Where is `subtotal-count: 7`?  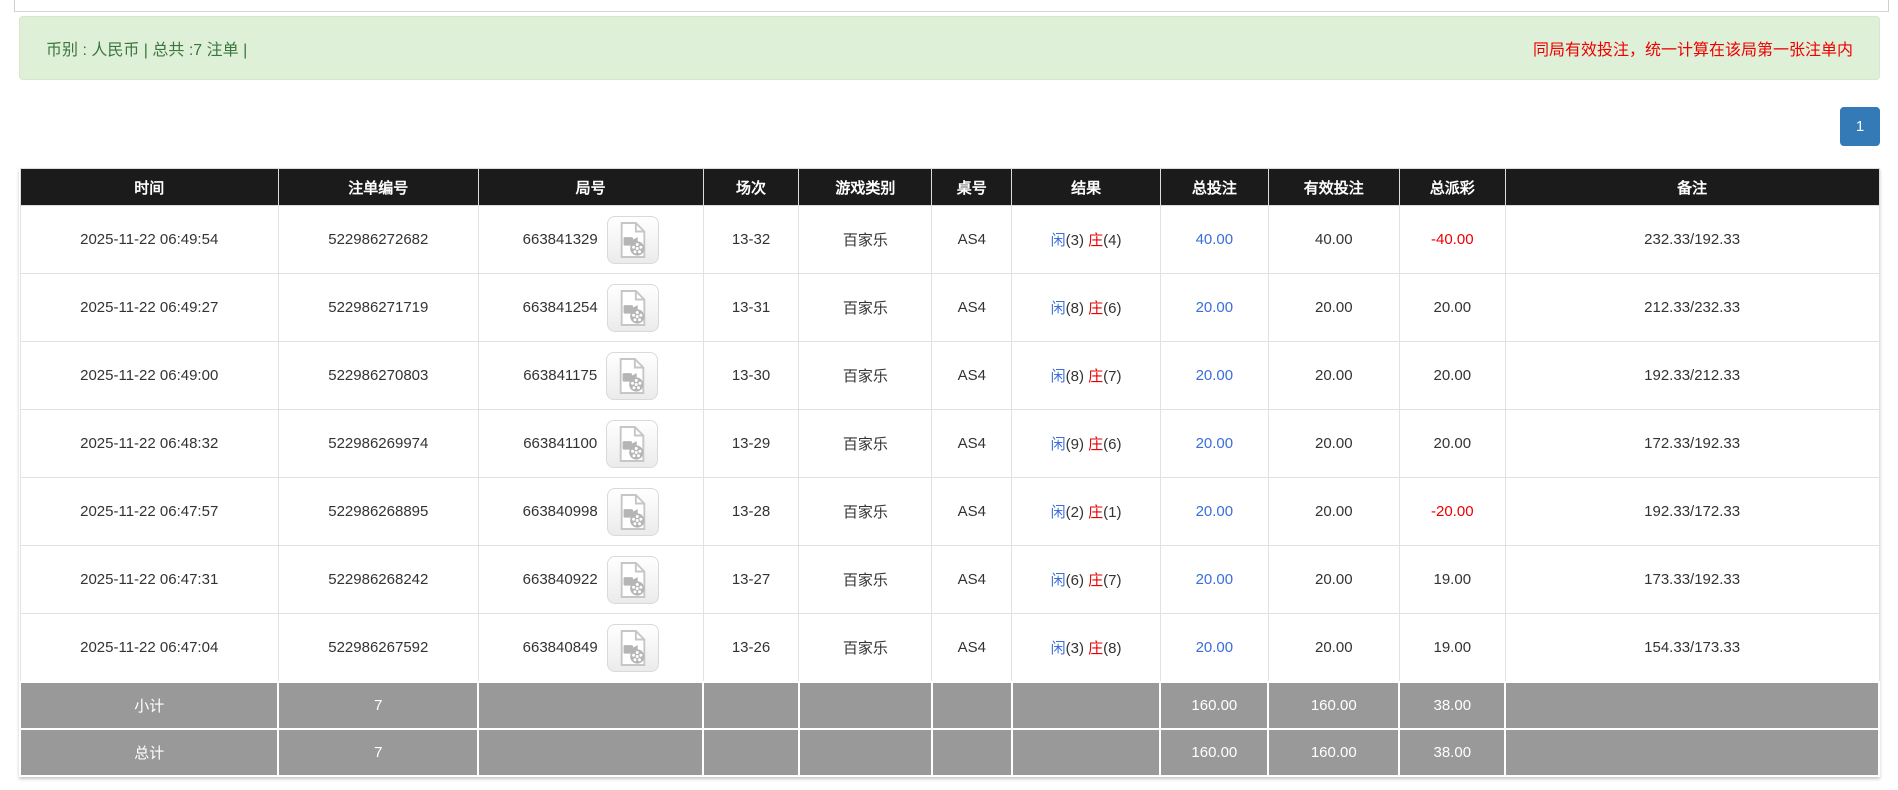 subtotal-count: 7 is located at coordinates (378, 705).